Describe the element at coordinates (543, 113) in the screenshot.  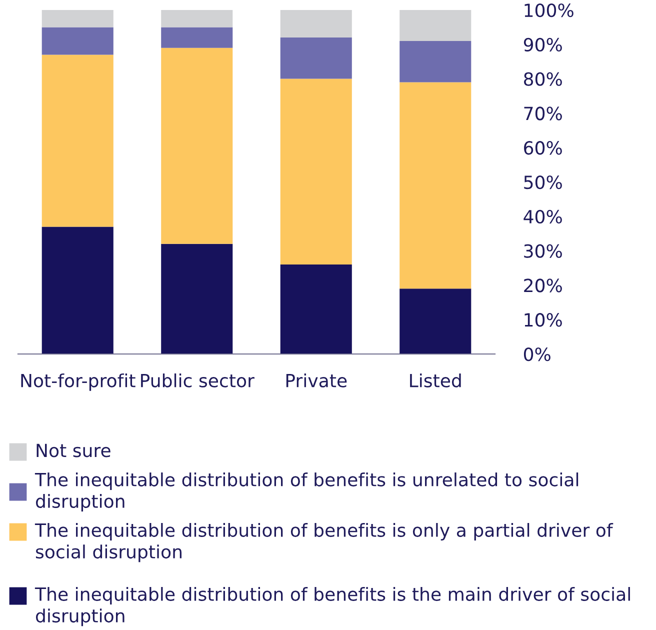
I see `y-tick-label: 70%` at that location.